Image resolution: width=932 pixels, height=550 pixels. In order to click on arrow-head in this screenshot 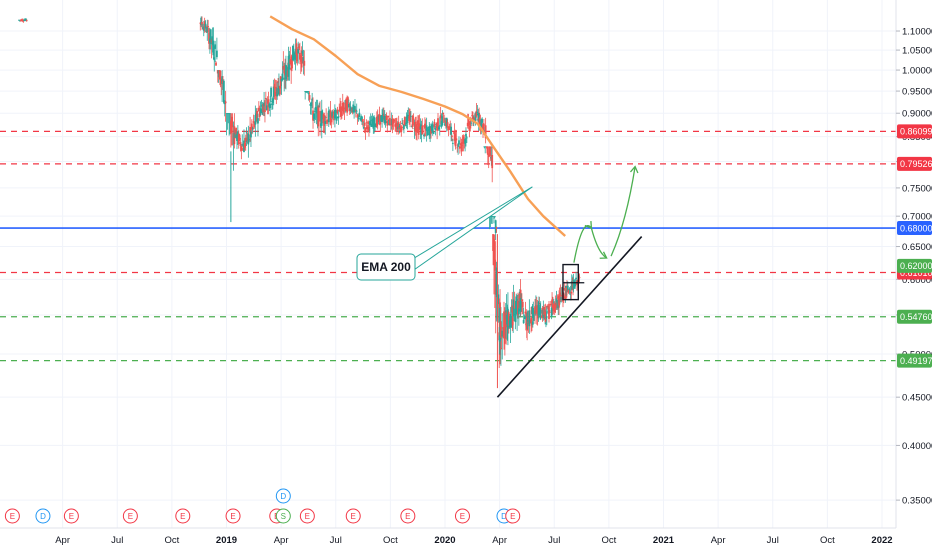, I will do `click(634, 169)`.